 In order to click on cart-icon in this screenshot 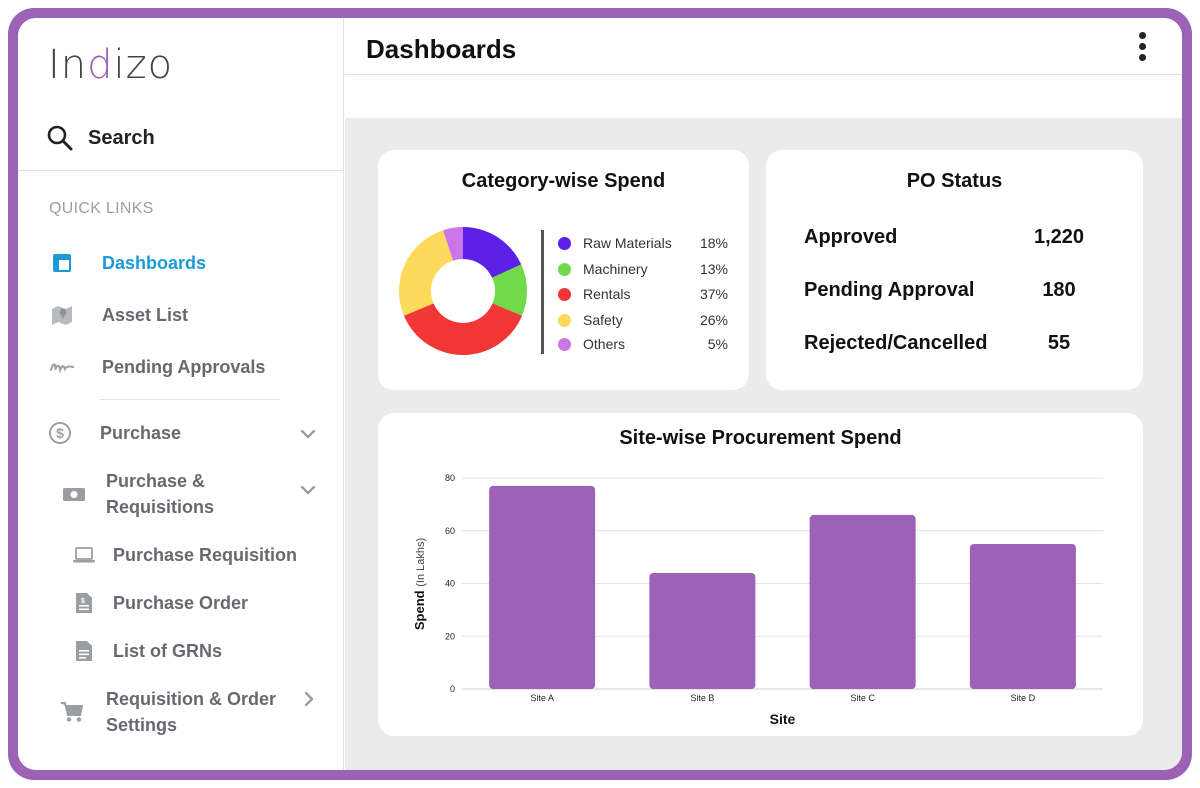, I will do `click(72, 712)`.